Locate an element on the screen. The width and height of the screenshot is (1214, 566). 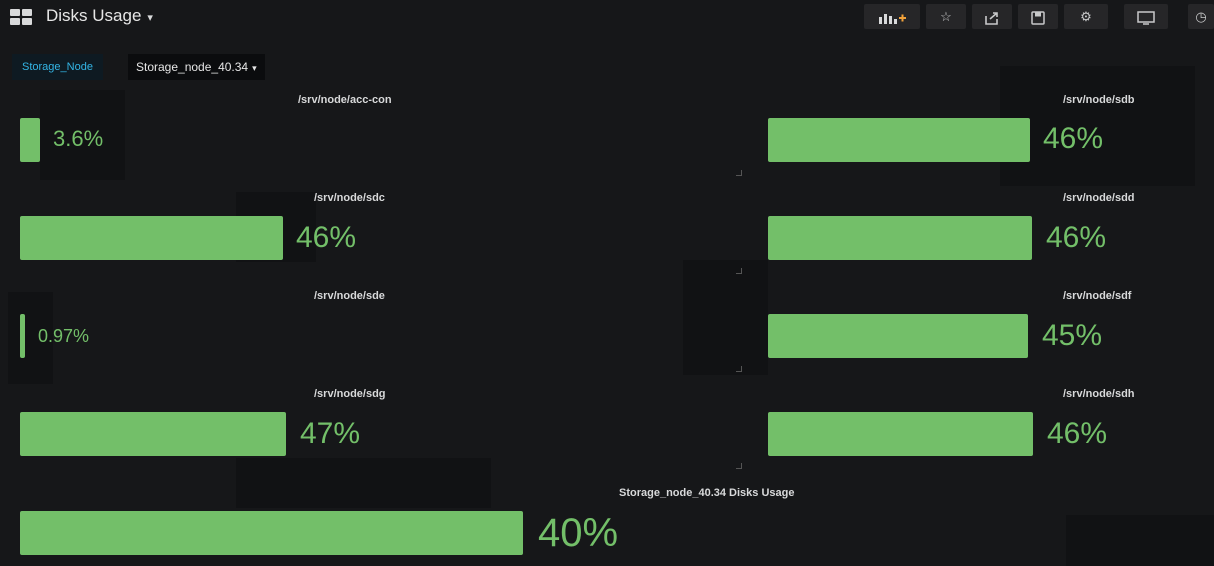
panel-title: Storage_node_40.34 Disks Usage is located at coordinates (707, 493).